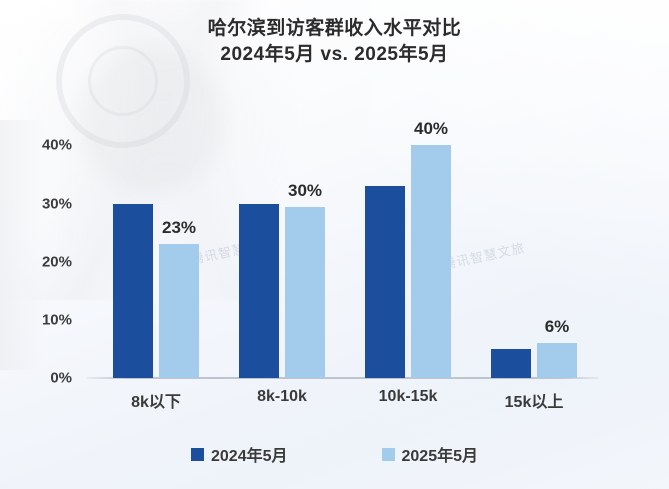 The width and height of the screenshot is (669, 489). Describe the element at coordinates (557, 327) in the screenshot. I see `data-label-15k以上: 6%` at that location.